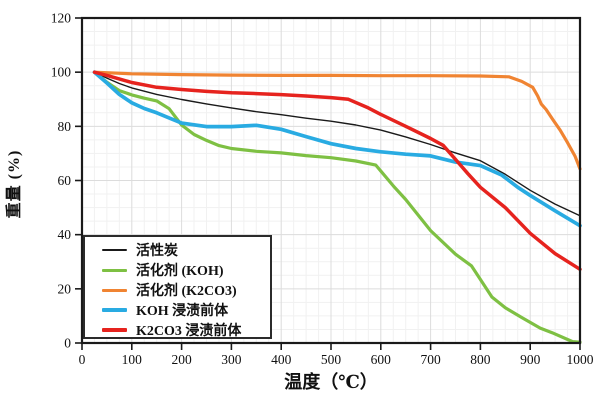  I want to click on legend-label: 活化剂 (K2CO3), so click(186, 291).